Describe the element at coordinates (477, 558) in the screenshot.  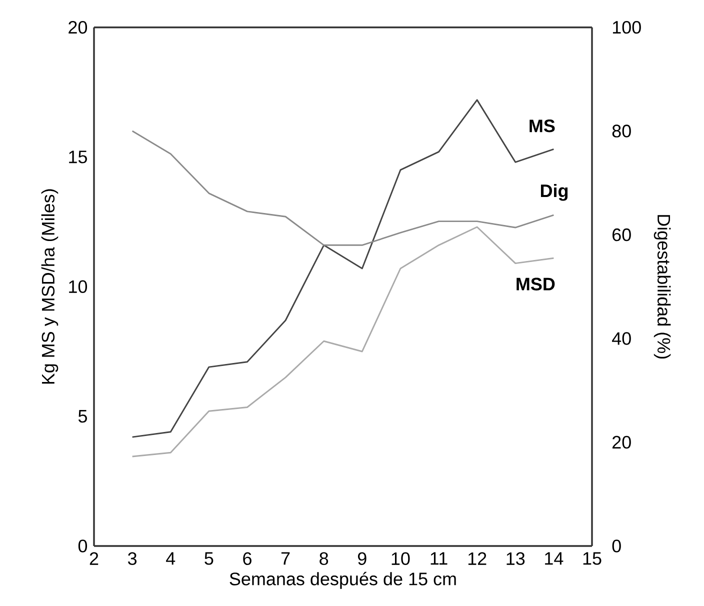
I see `x-tick-label: 12` at that location.